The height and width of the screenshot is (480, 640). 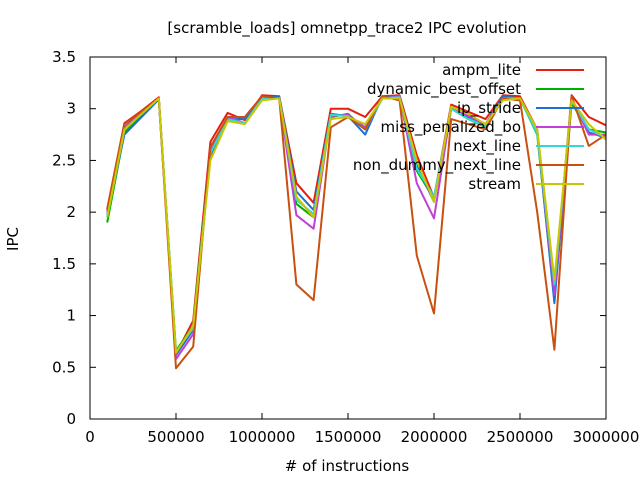 I want to click on y-tick-label: 2.5, so click(x=64, y=160).